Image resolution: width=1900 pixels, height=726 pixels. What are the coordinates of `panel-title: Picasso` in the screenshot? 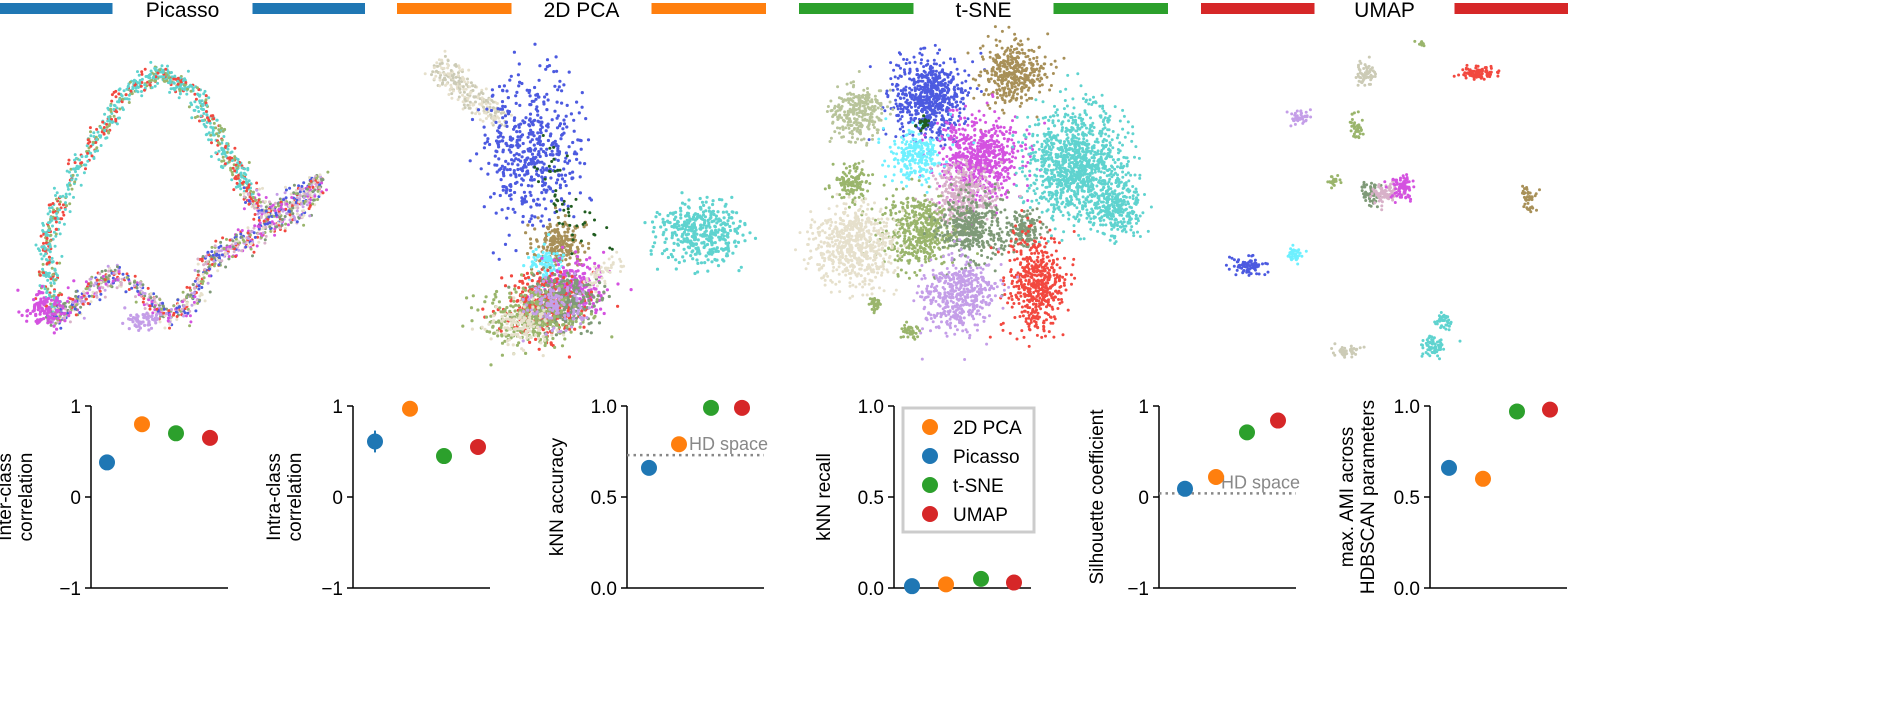 It's located at (183, 11).